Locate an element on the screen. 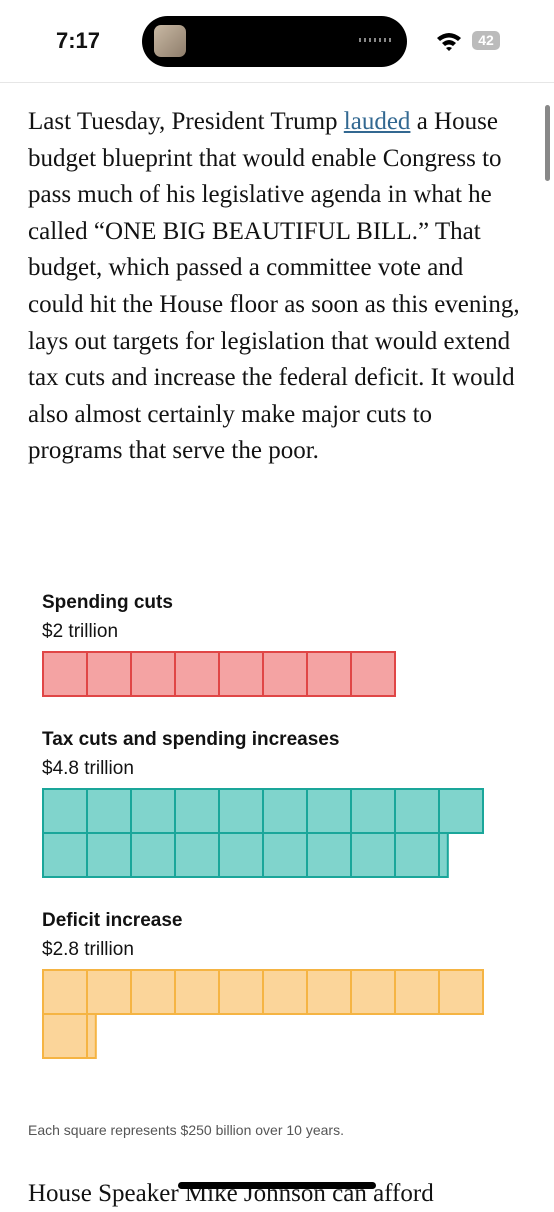 This screenshot has width=554, height=1212. status-bar: 7:17 42 is located at coordinates (277, 41).